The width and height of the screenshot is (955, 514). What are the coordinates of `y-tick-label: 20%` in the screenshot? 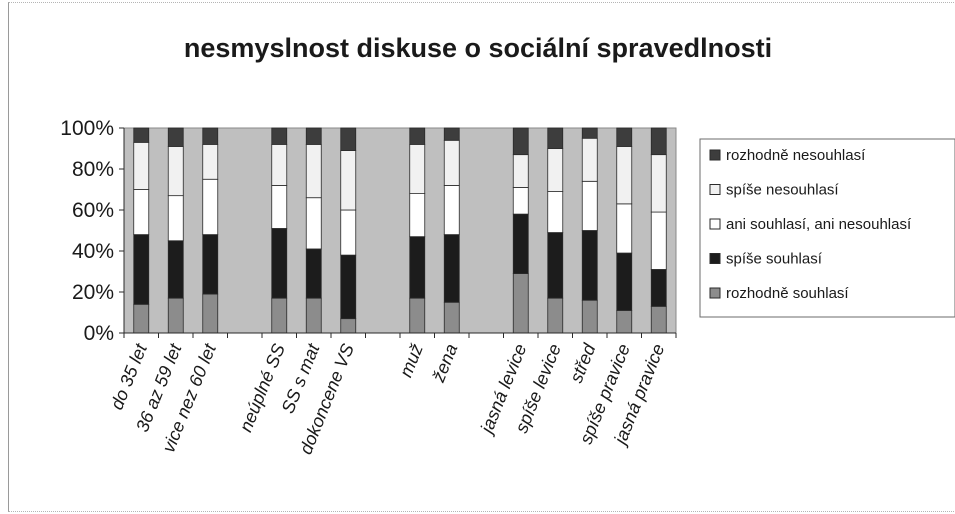 It's located at (93, 292).